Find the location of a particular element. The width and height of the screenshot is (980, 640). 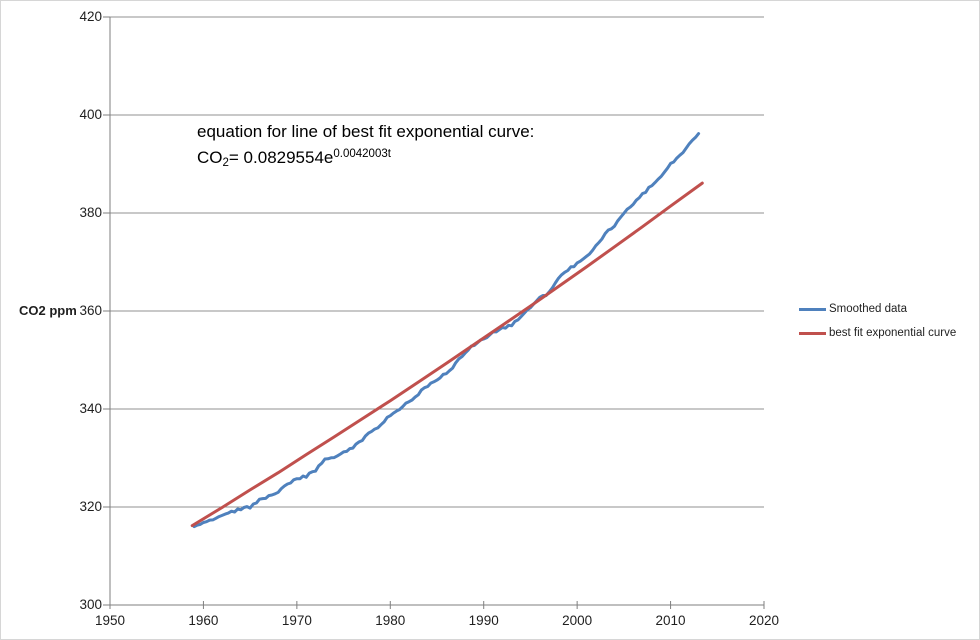

legend-label-smoothed-data: Smoothed data is located at coordinates (868, 309).